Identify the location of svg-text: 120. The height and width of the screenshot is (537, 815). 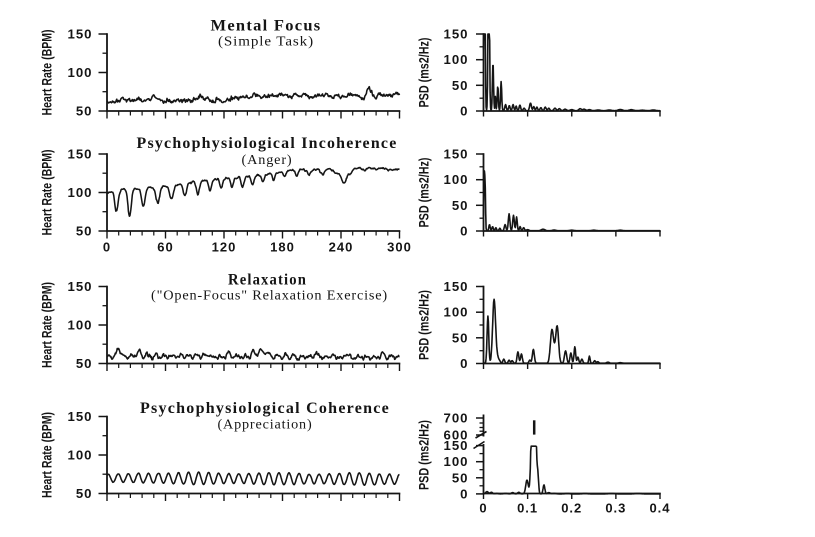
(224, 247).